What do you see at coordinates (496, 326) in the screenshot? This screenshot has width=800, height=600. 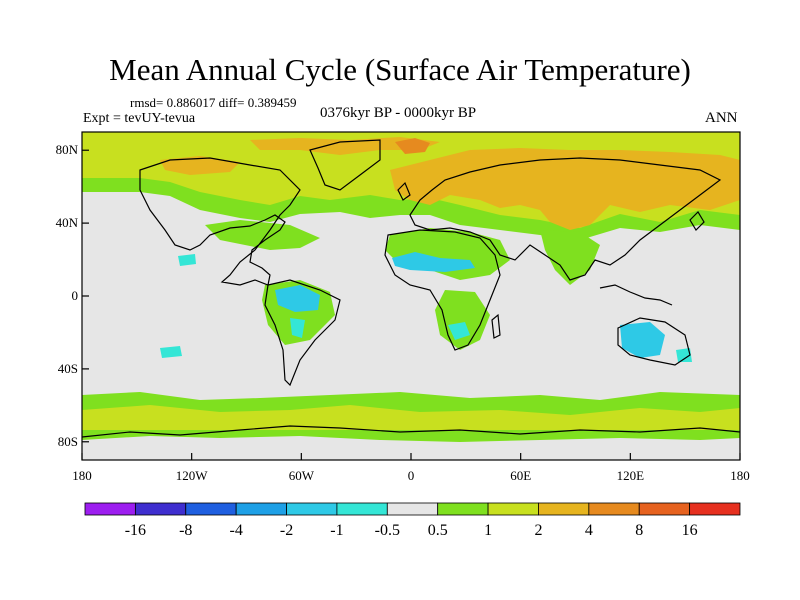 I see `madagascar-coast` at bounding box center [496, 326].